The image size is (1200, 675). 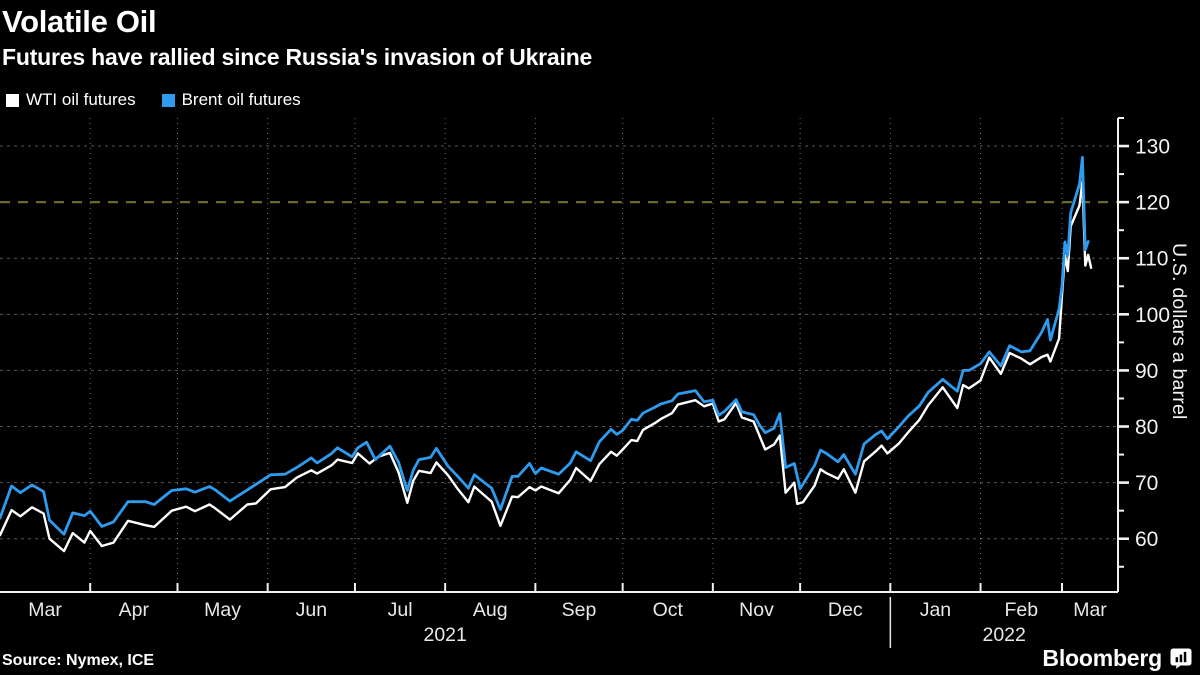 I want to click on wti-legend-swatch-icon, so click(x=12, y=100).